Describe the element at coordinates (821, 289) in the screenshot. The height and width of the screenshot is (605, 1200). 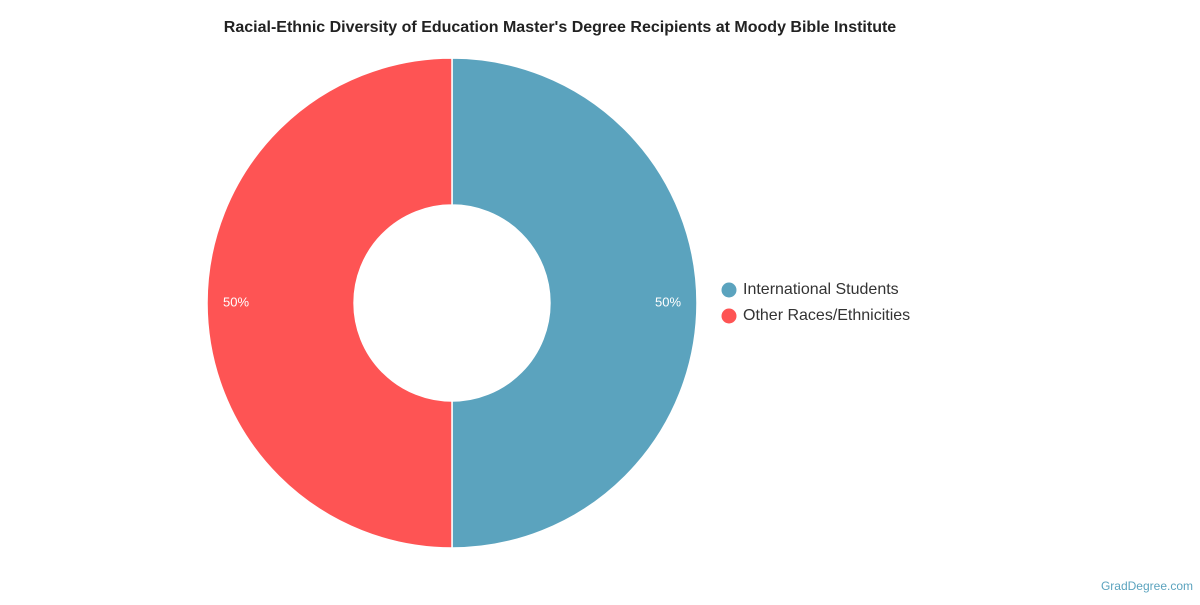
I see `legend-label: International Students` at that location.